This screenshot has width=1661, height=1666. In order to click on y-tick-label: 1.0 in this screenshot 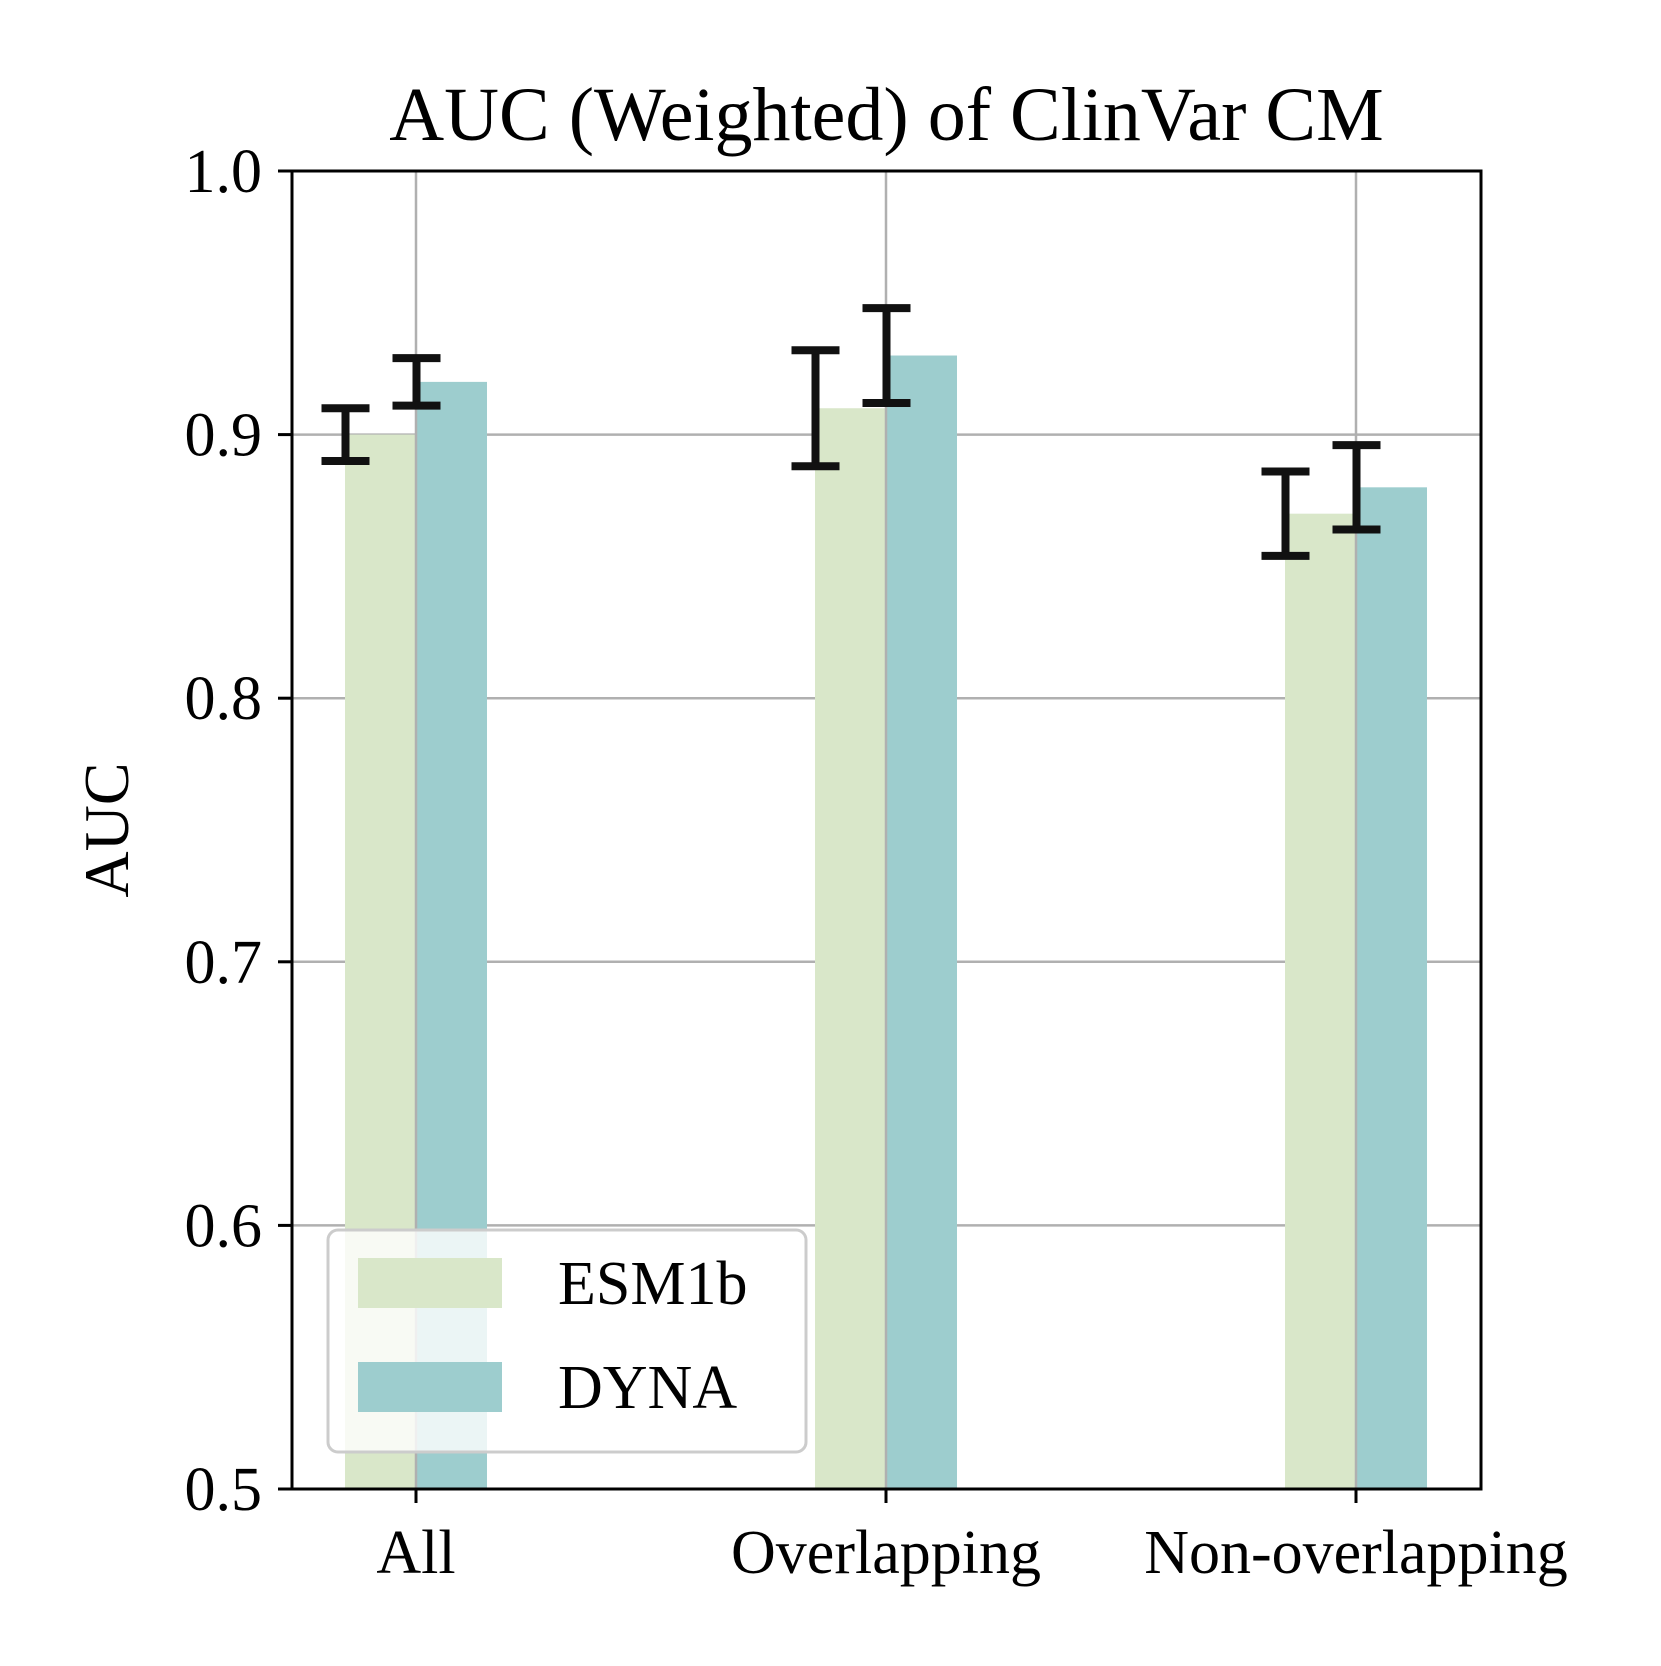, I will do `click(224, 172)`.